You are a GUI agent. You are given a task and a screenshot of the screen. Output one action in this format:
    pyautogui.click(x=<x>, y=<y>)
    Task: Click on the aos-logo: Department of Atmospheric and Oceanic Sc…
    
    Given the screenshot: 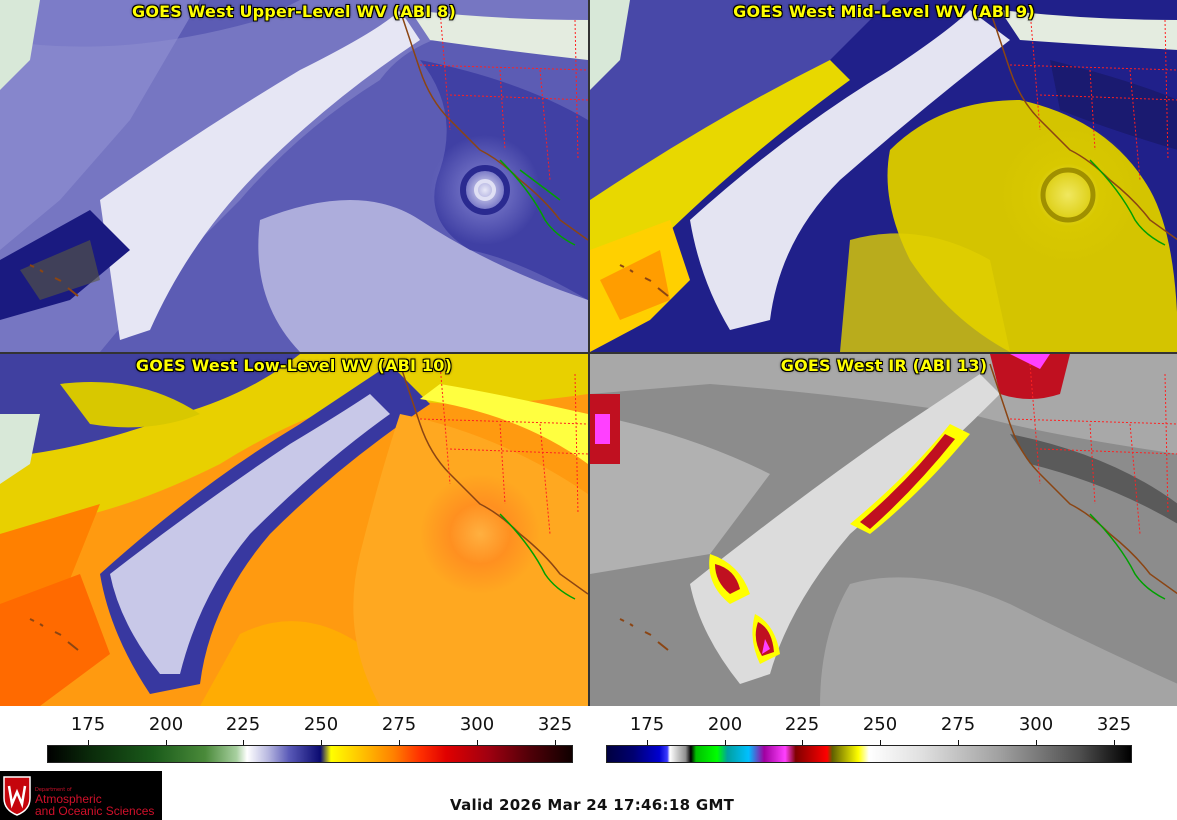 What is the action you would take?
    pyautogui.click(x=81, y=795)
    